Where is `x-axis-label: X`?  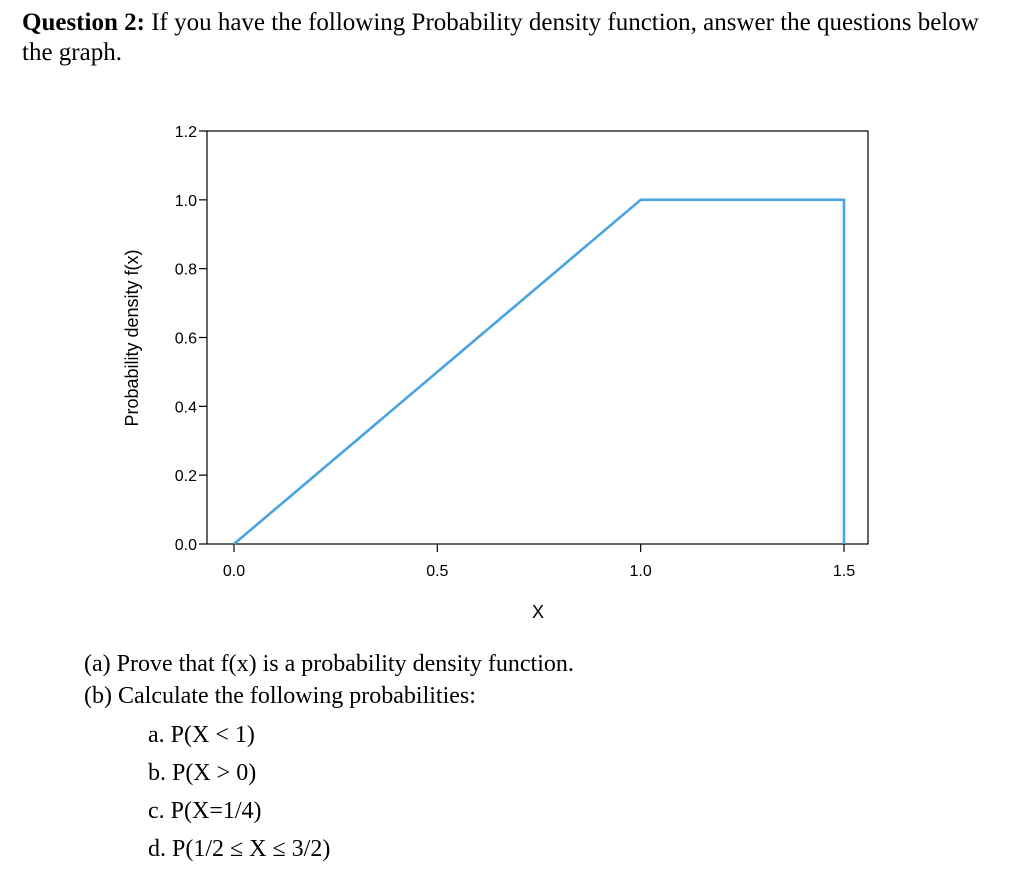
x-axis-label: X is located at coordinates (538, 612).